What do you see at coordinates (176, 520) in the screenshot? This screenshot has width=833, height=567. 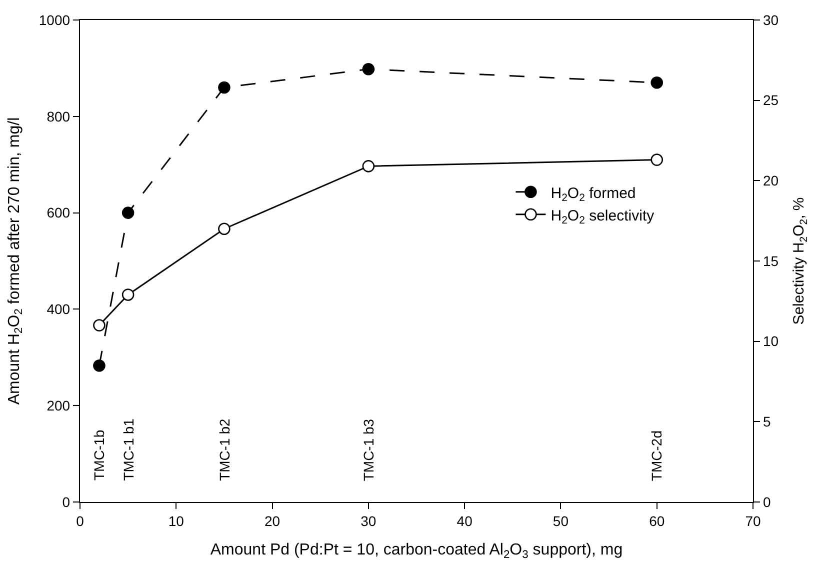 I see `x-tick-label: 10` at bounding box center [176, 520].